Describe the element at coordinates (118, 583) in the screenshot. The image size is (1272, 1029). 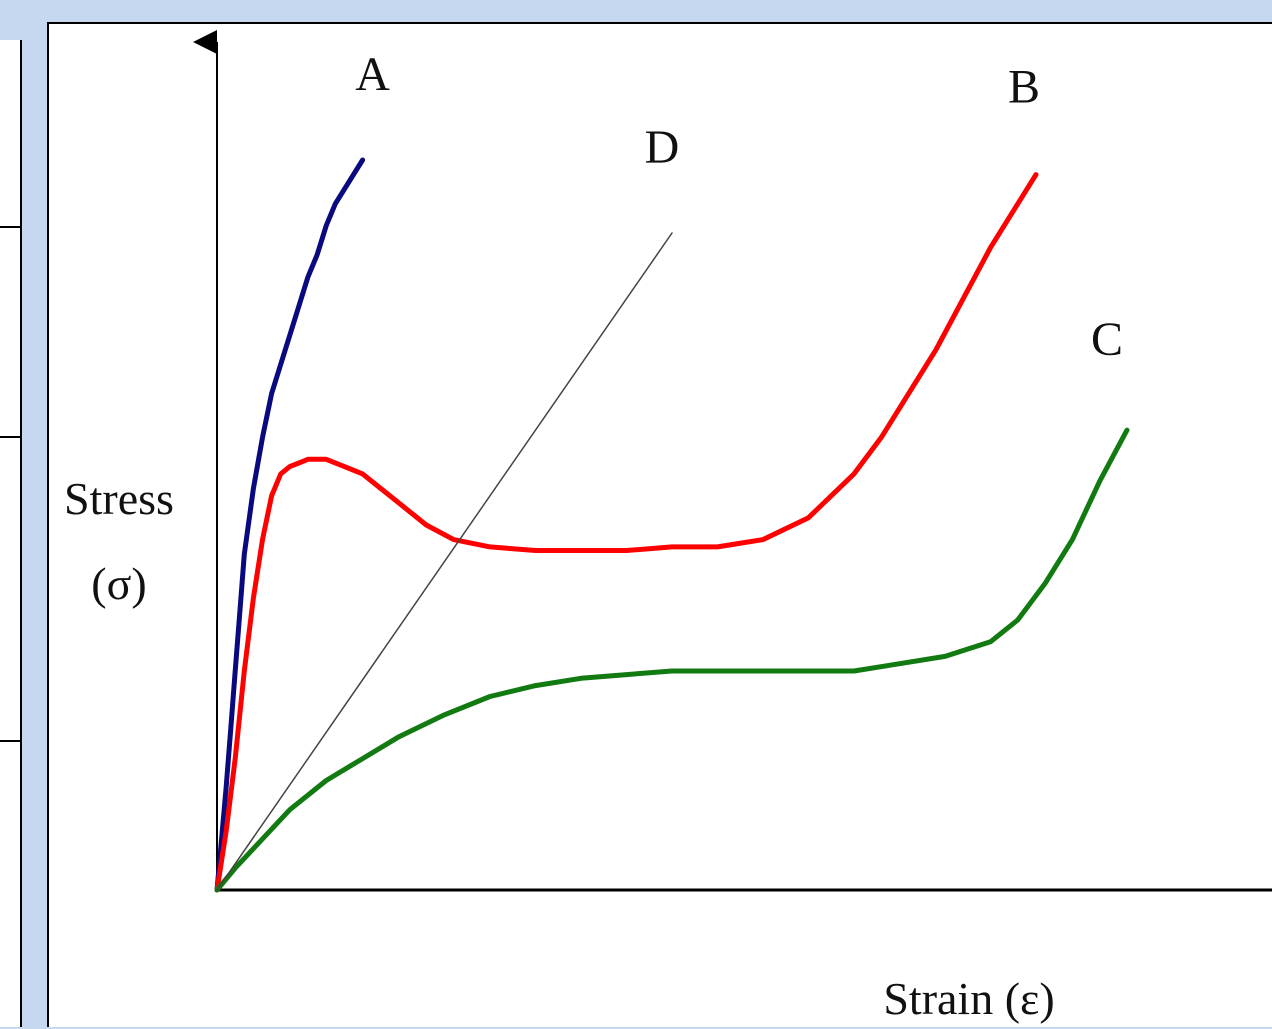
I see `y-axis-label-line2: (σ)` at that location.